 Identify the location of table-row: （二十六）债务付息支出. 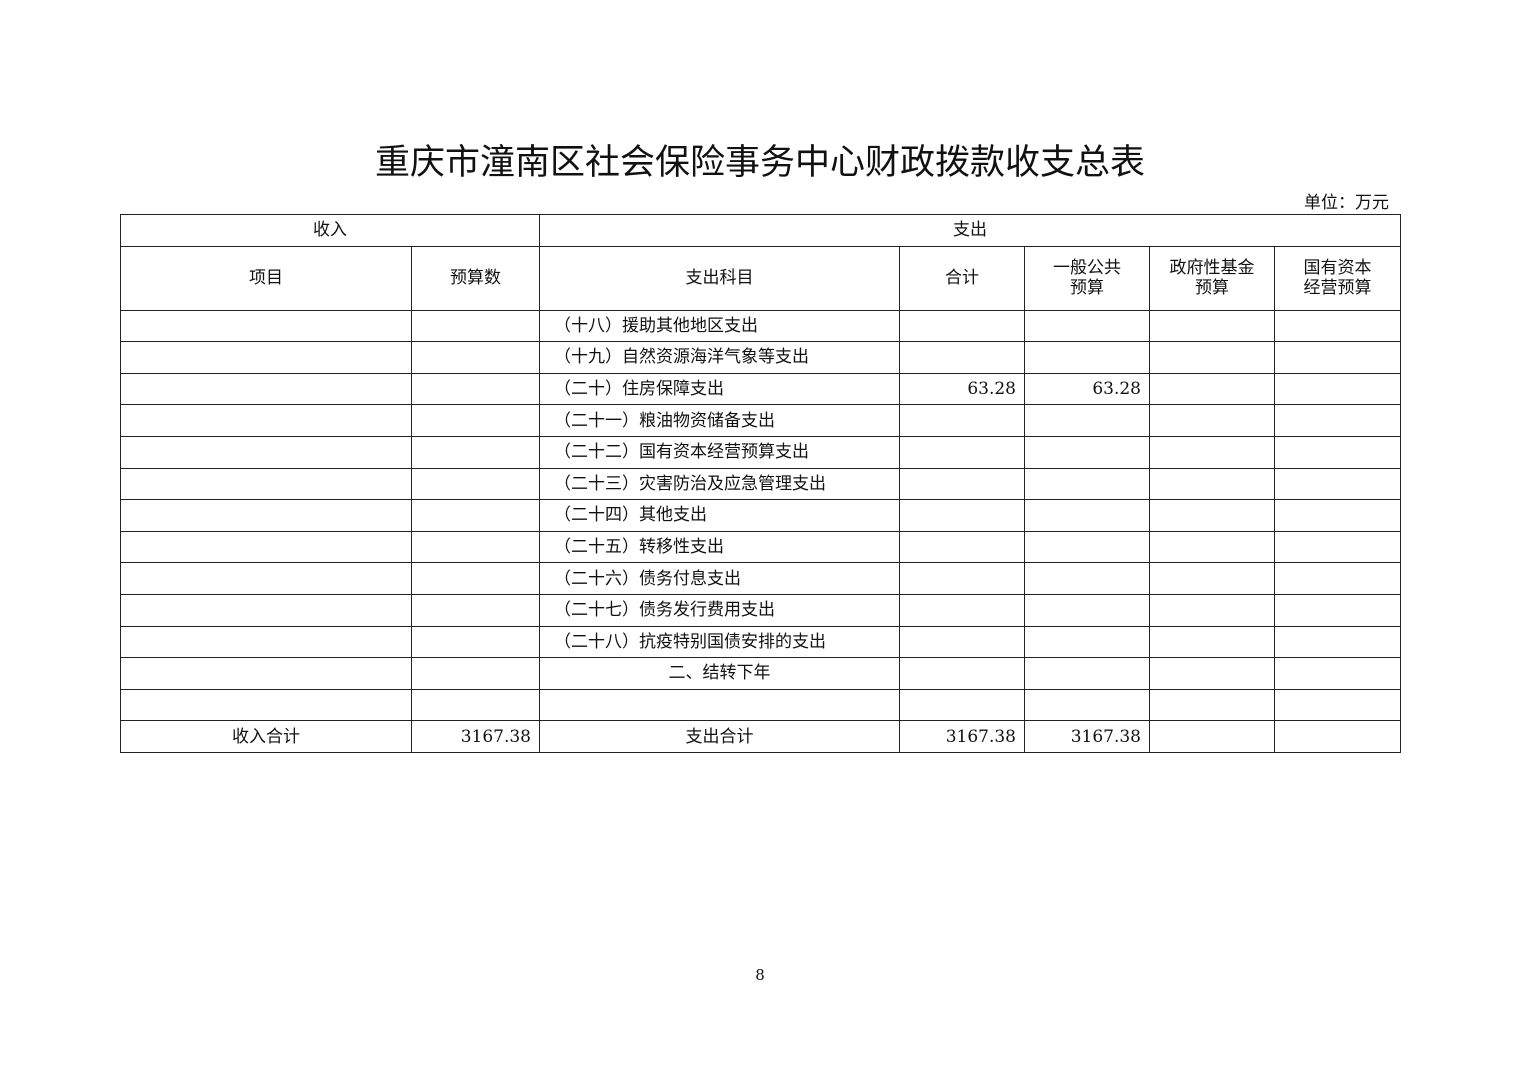
(761, 578).